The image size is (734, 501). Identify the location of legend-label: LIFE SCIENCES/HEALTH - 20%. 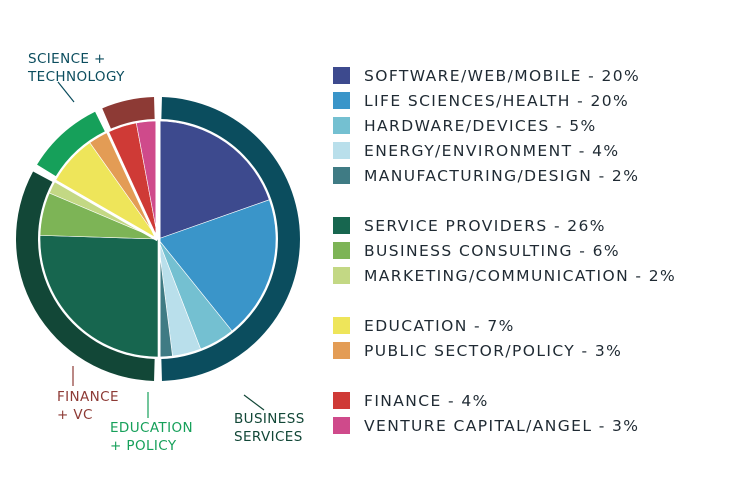
(497, 101).